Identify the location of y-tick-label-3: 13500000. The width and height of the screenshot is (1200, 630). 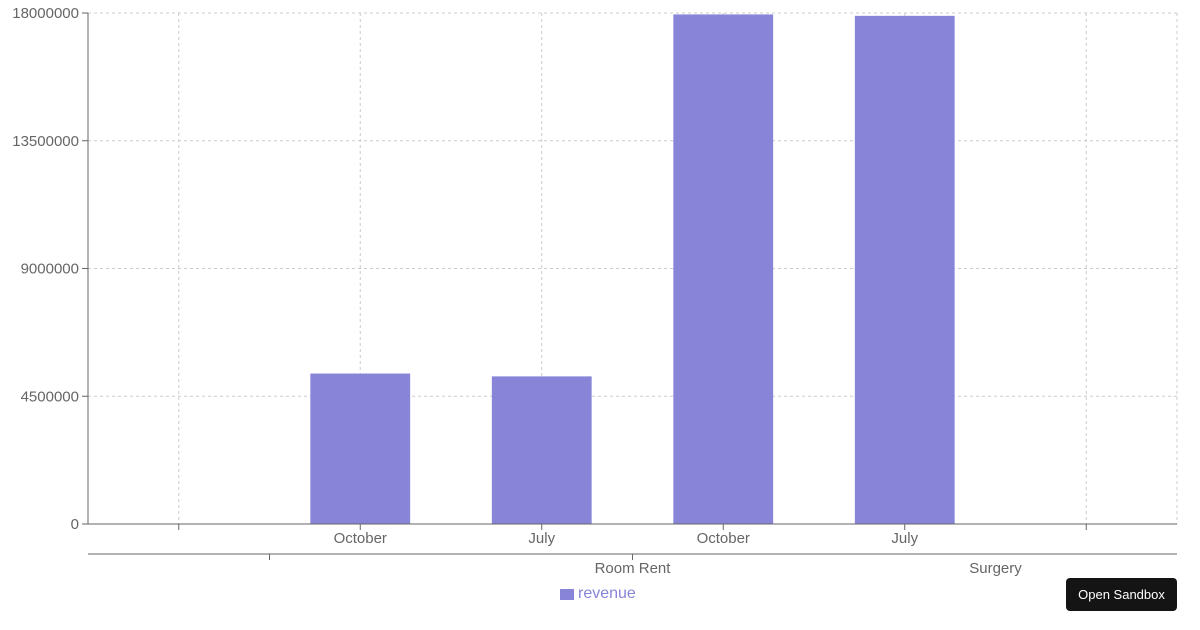
(45, 141).